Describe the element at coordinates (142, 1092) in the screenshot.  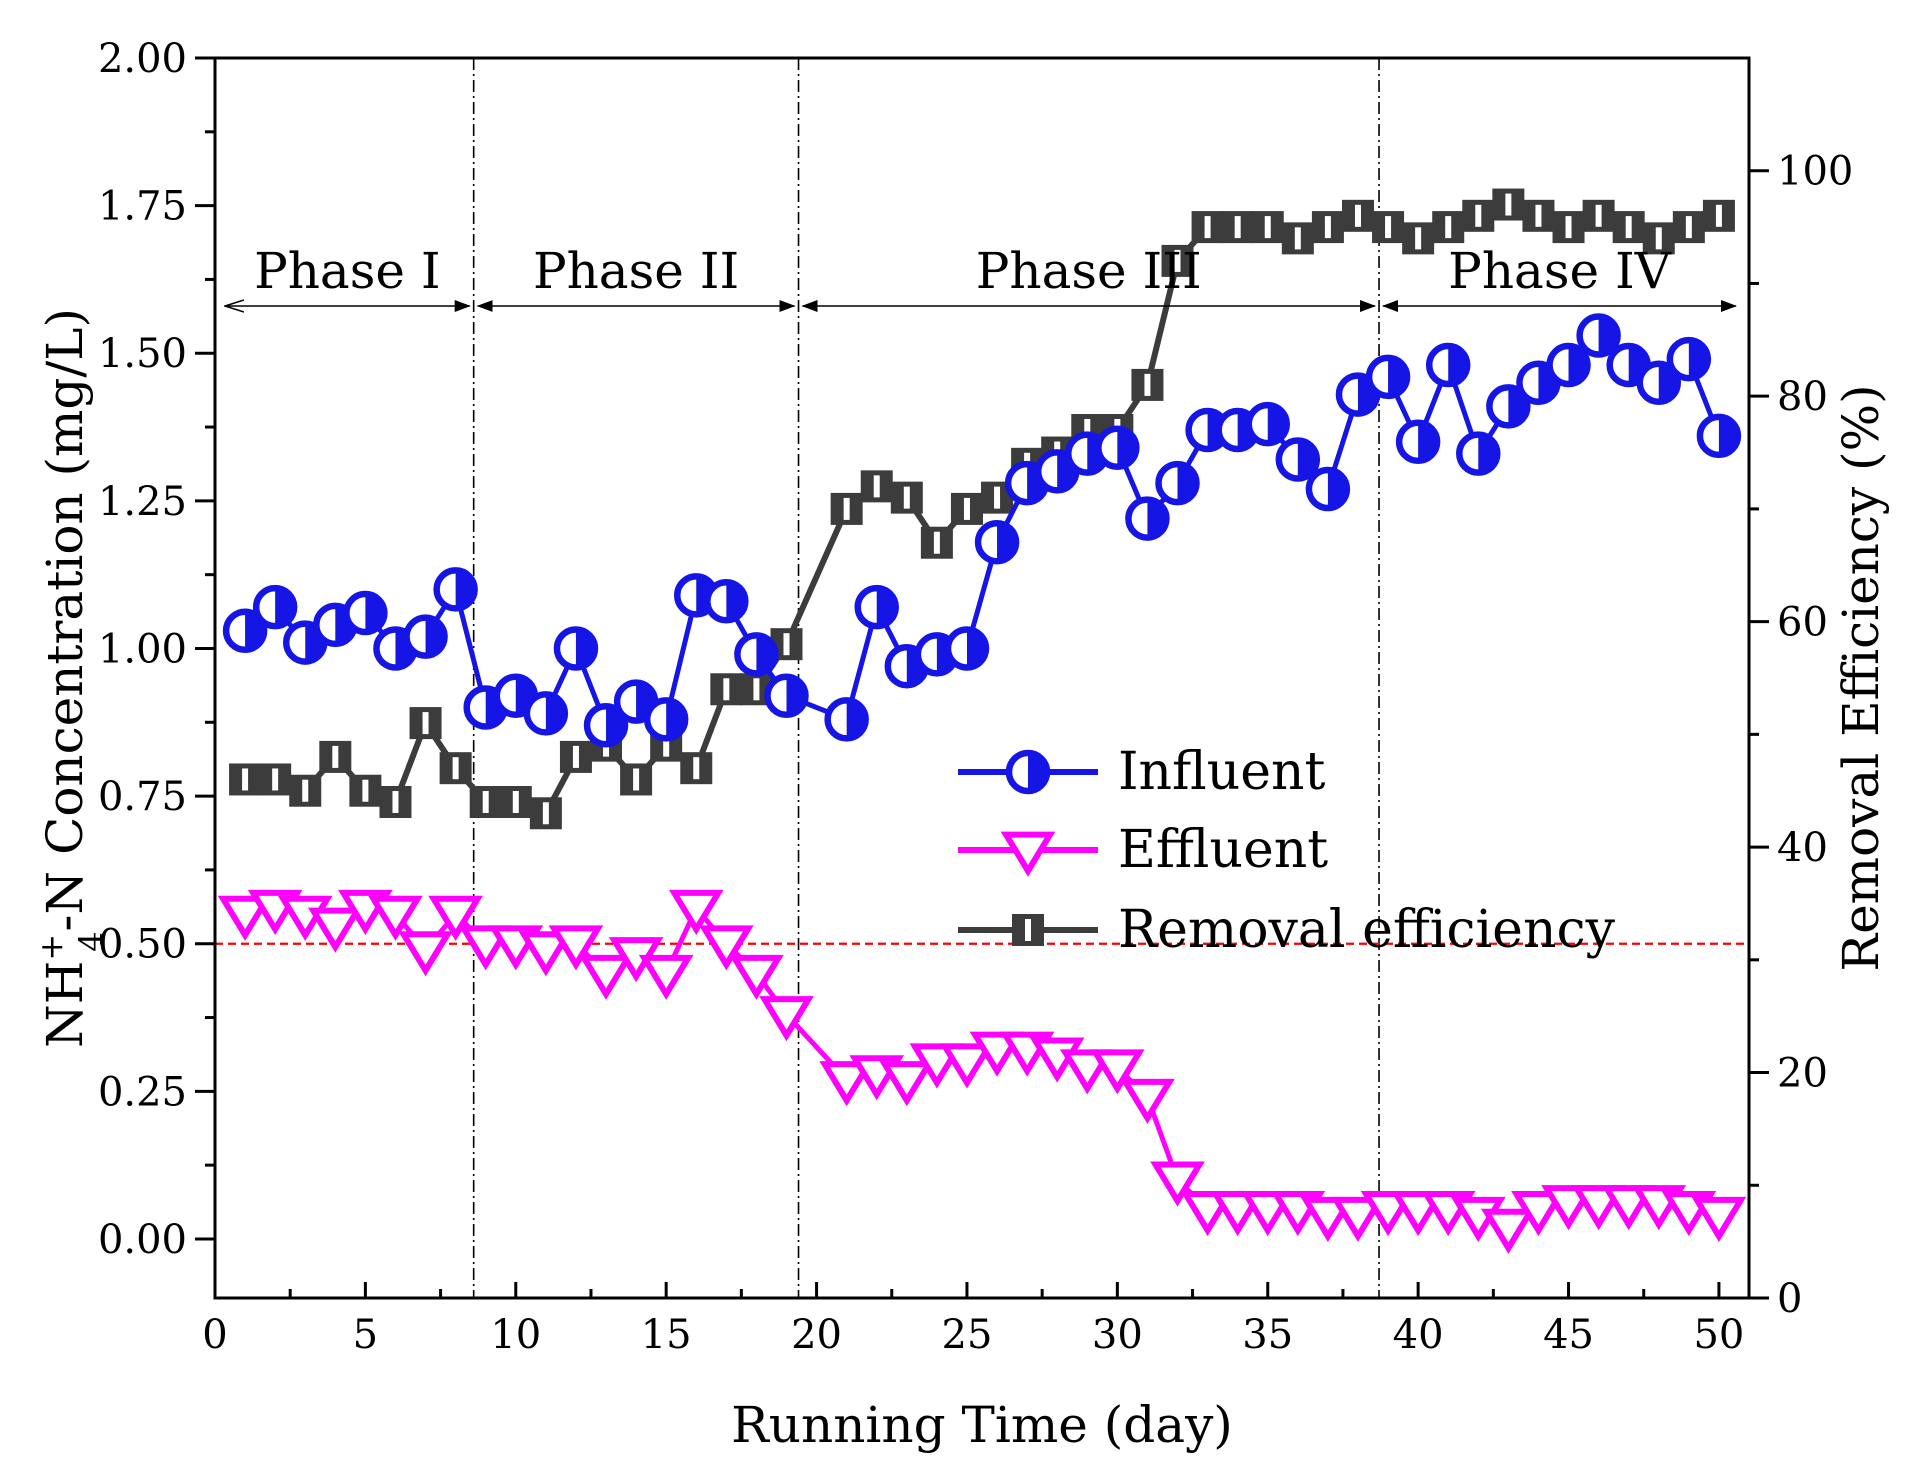
I see `y-left-tick-label: 0.25` at that location.